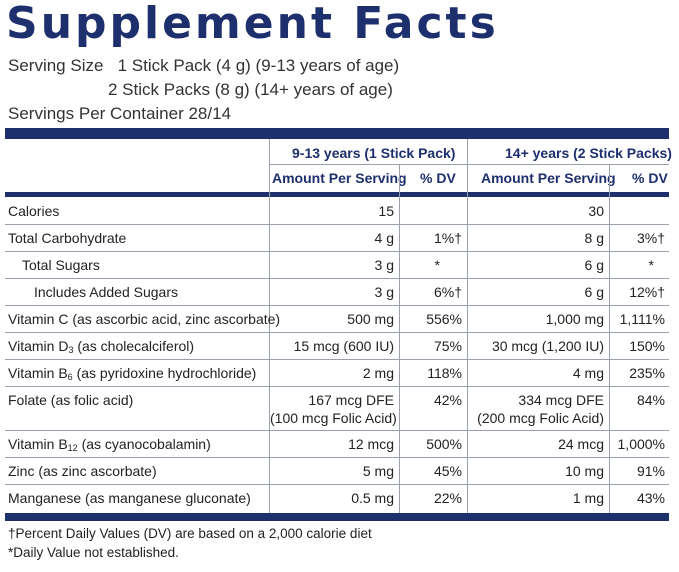  Describe the element at coordinates (120, 113) in the screenshot. I see `servings-per-container: Servings Per Container 28/14` at that location.